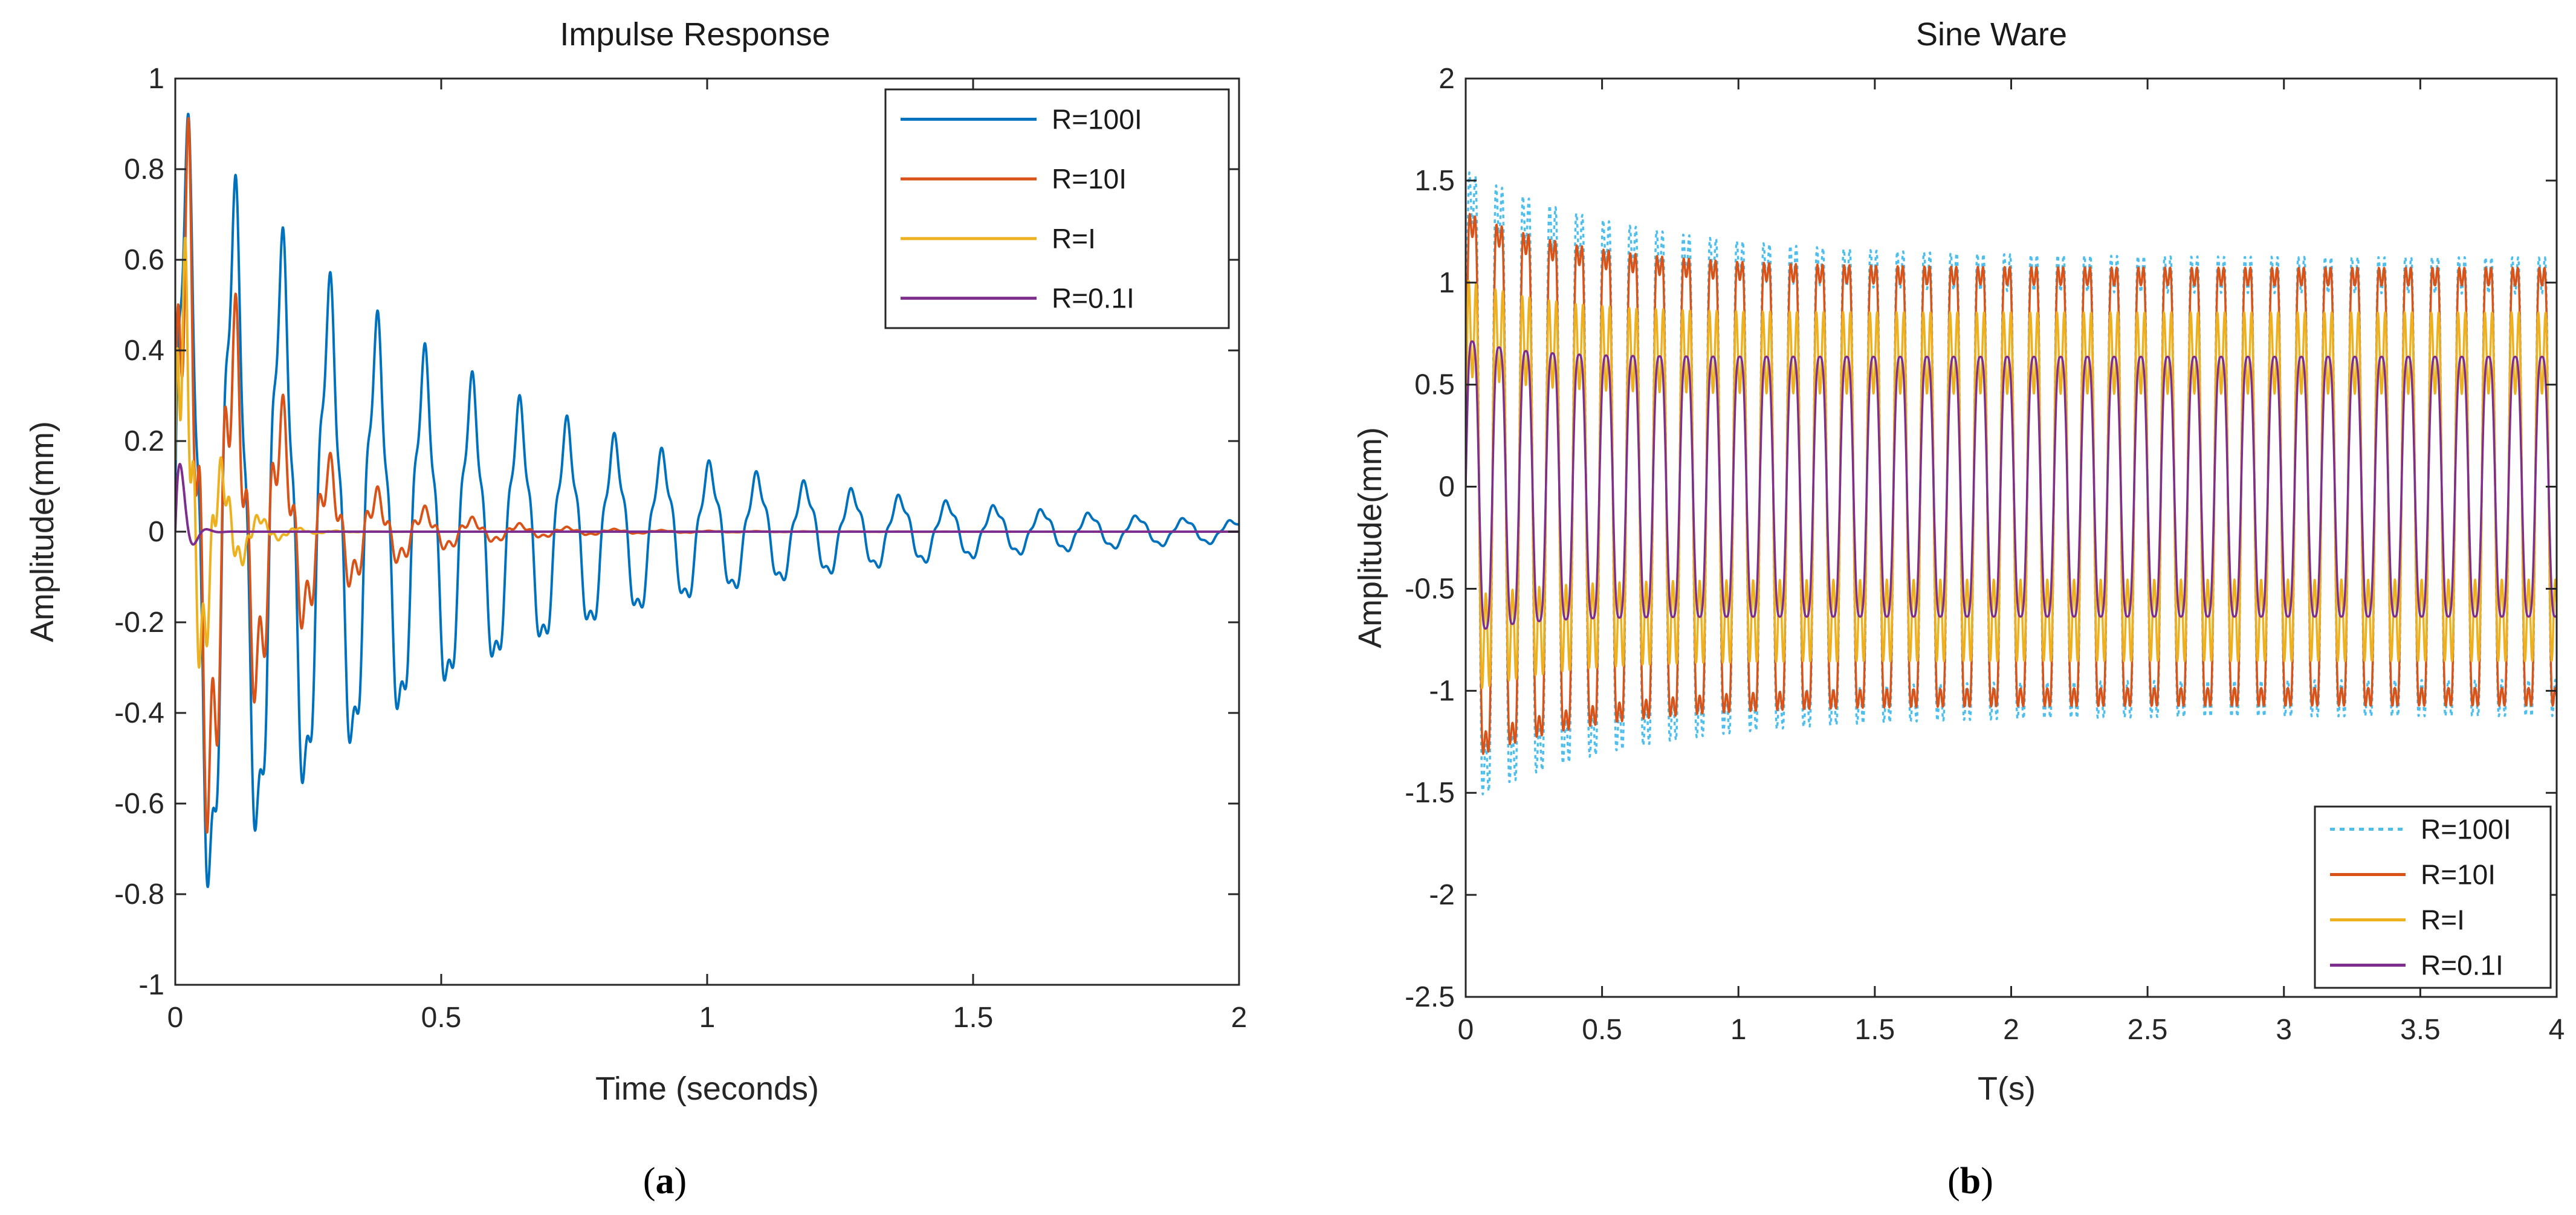 This screenshot has height=1215, width=2576. Describe the element at coordinates (139, 623) in the screenshot. I see `y-tick-label: -0.2` at that location.